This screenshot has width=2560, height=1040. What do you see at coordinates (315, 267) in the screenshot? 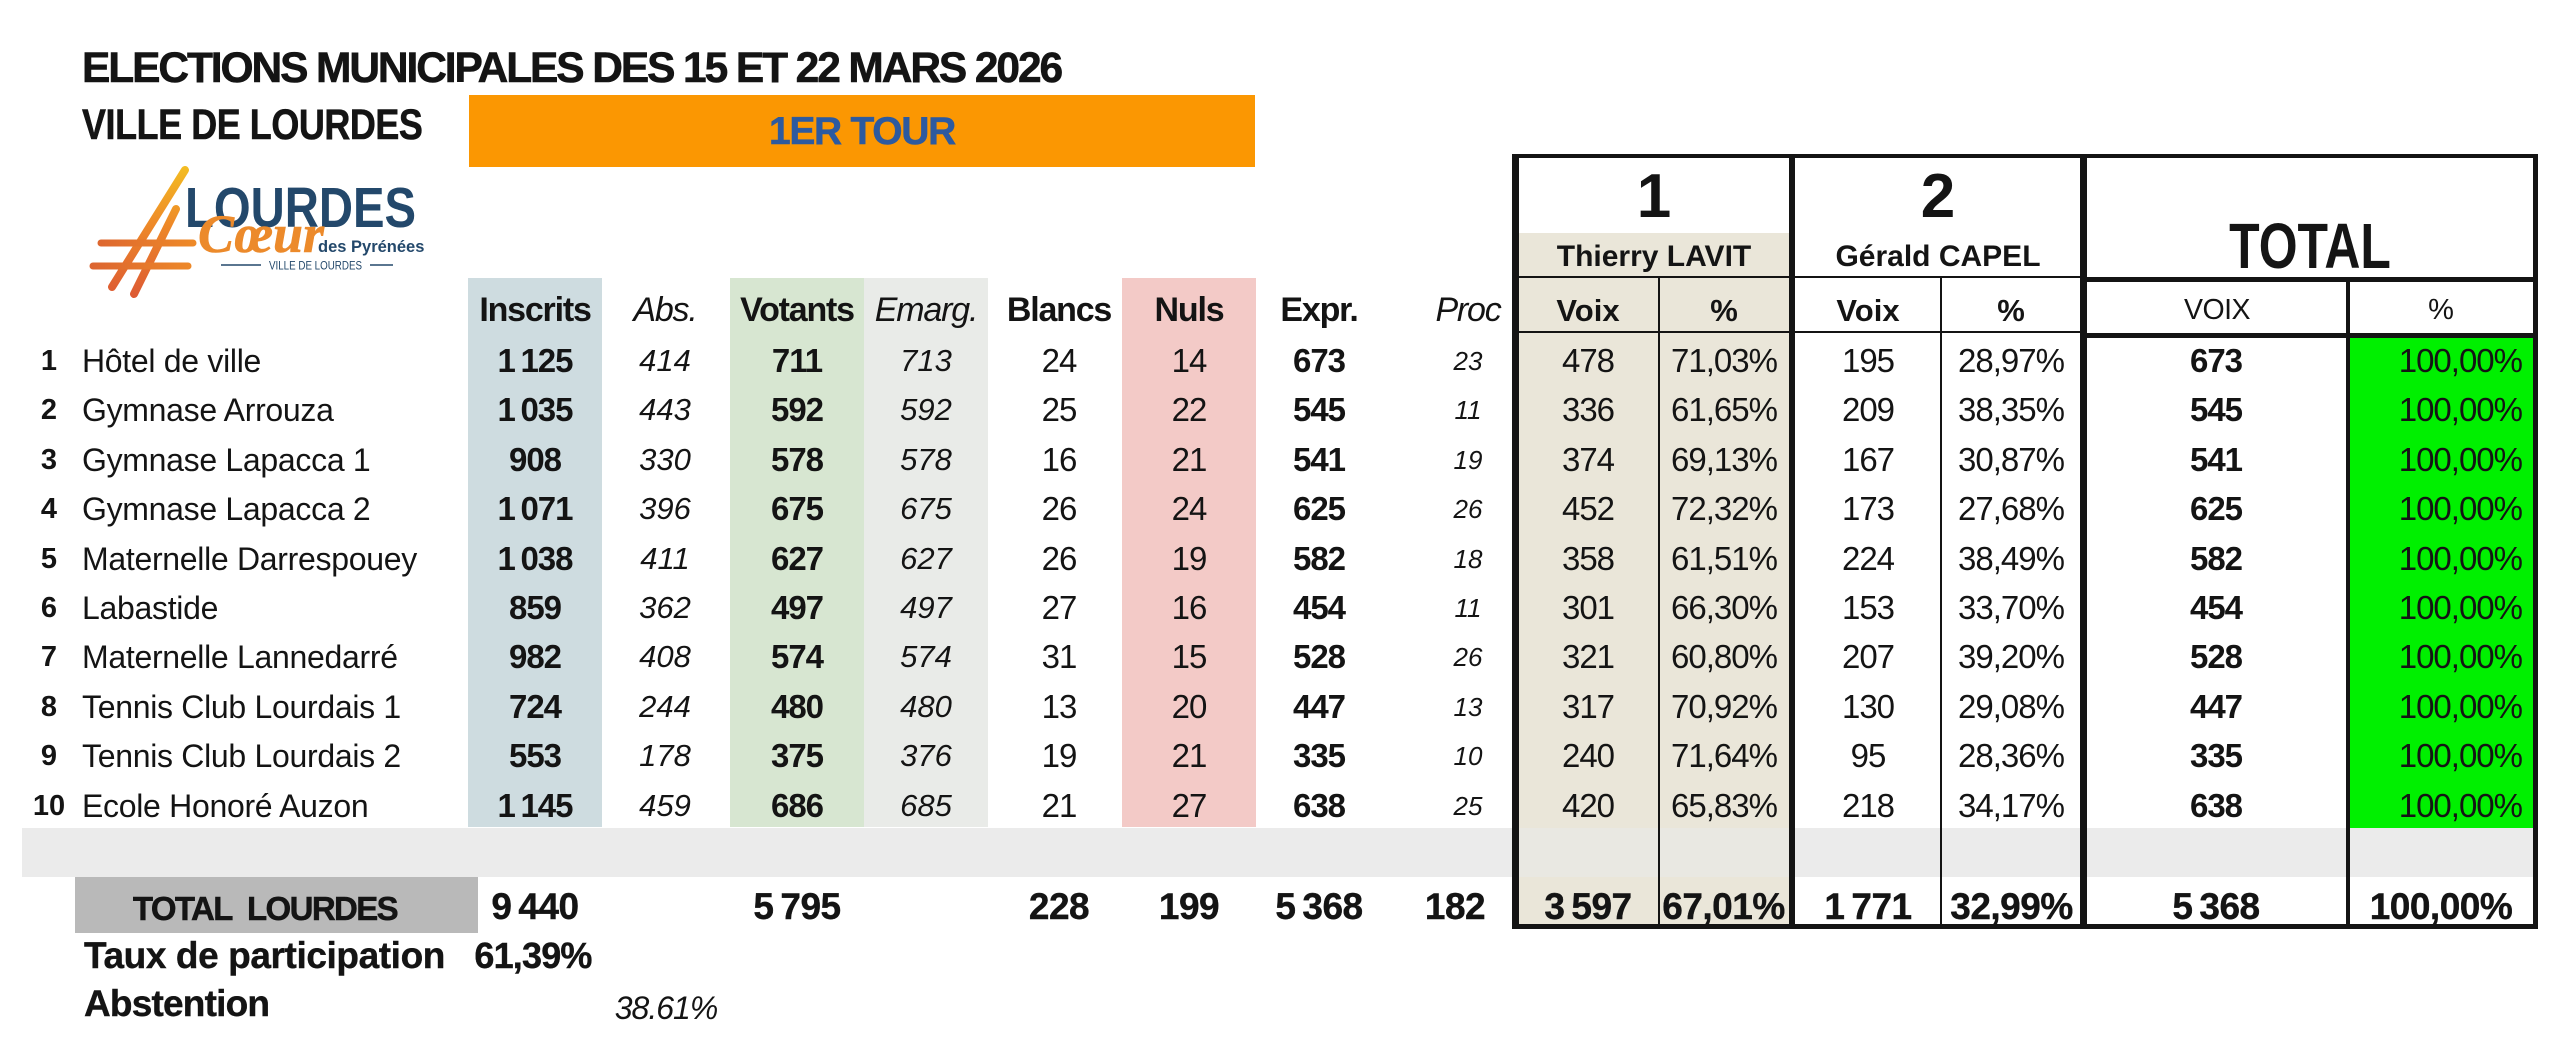
I see `svg-text: VILLE DE LOURDES` at bounding box center [315, 267].